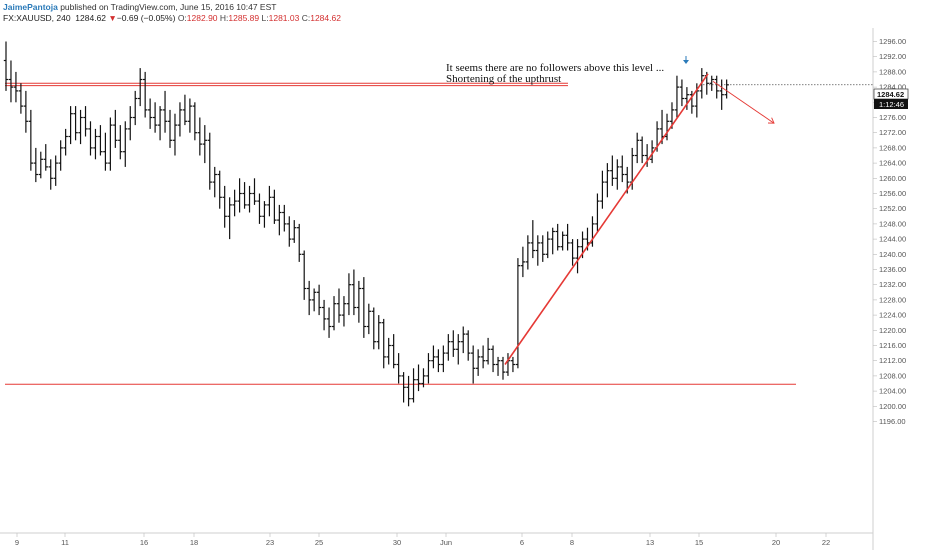  What do you see at coordinates (892, 41) in the screenshot?
I see `y-tick-label-0: 1296.00` at bounding box center [892, 41].